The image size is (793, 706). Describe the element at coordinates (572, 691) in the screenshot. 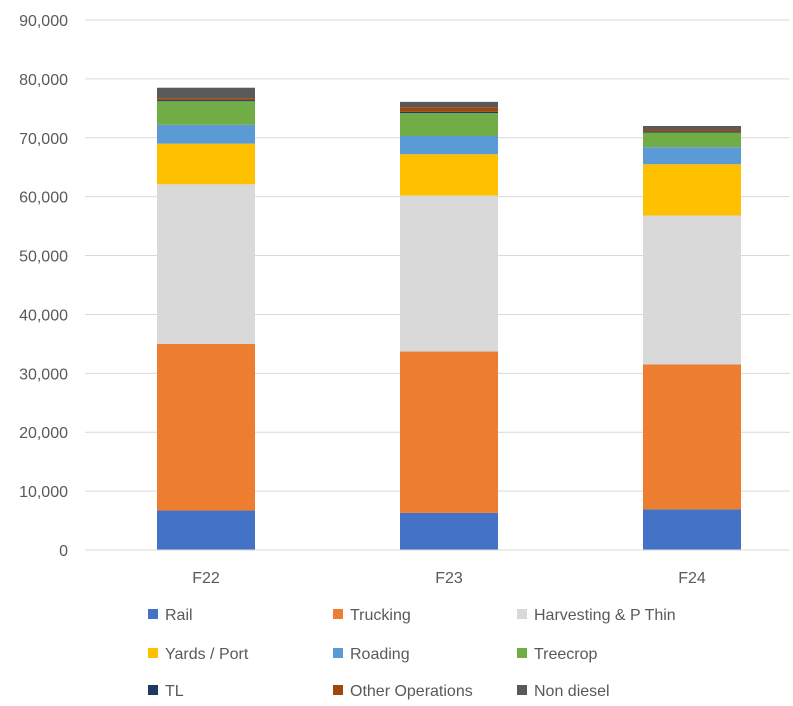

I see `legend-label: Non diesel` at that location.